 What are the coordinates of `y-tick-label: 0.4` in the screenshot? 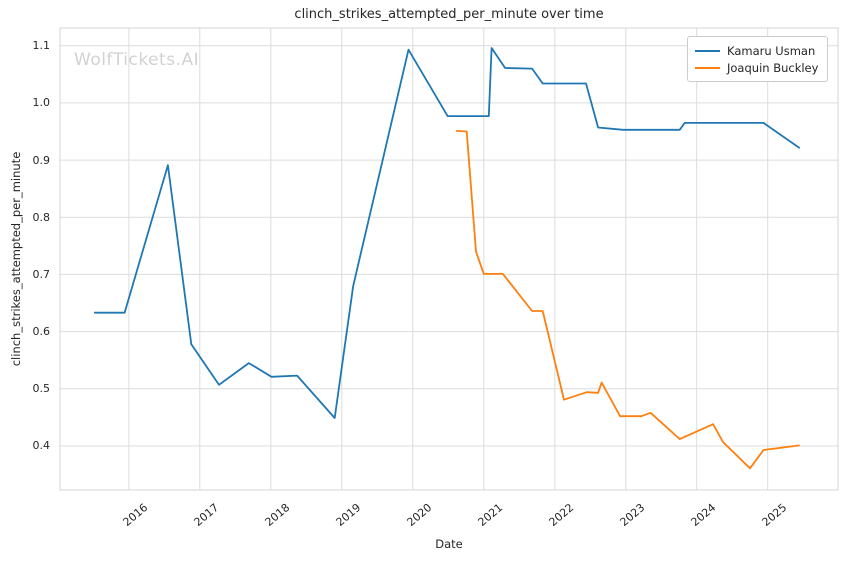 It's located at (41, 446).